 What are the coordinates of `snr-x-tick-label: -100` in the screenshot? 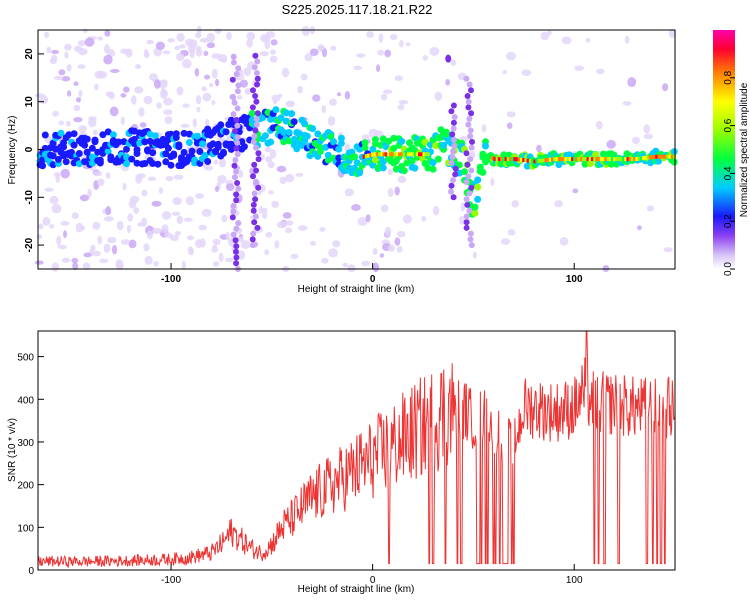 It's located at (171, 580).